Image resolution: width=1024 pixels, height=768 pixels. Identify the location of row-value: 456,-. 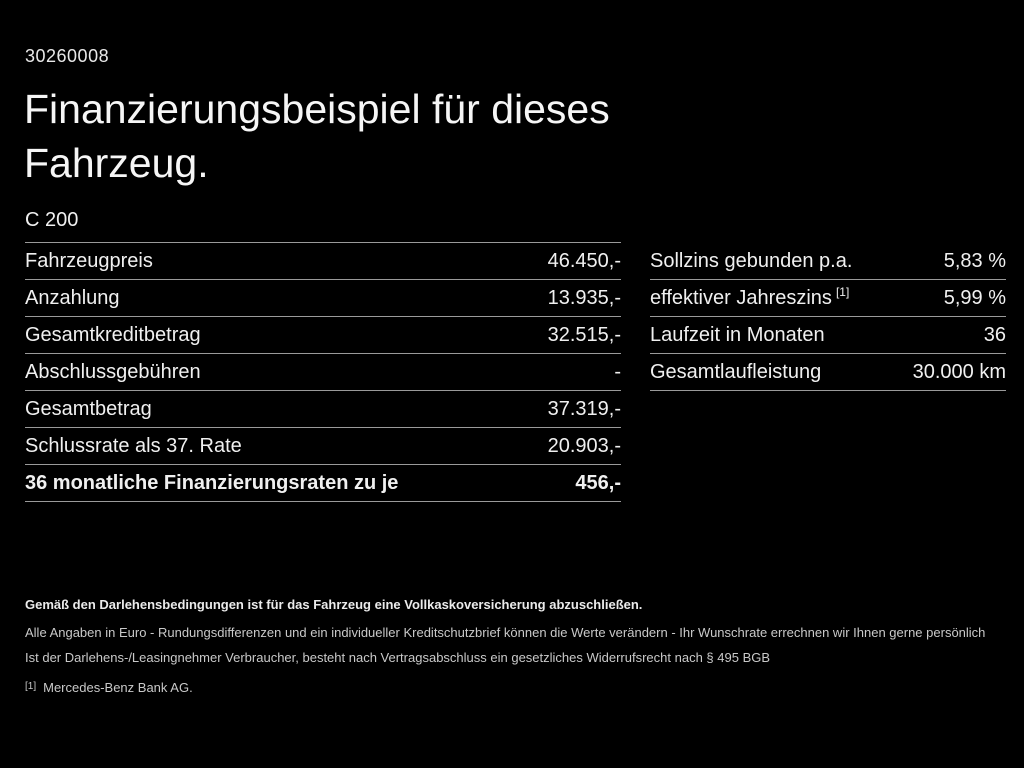
(598, 482).